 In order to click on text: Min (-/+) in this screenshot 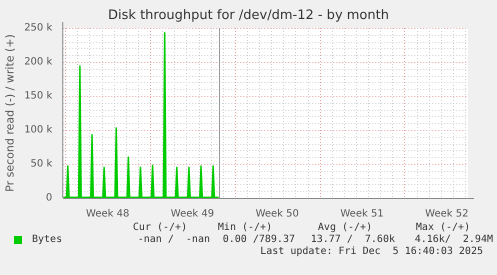, I will do `click(245, 228)`.